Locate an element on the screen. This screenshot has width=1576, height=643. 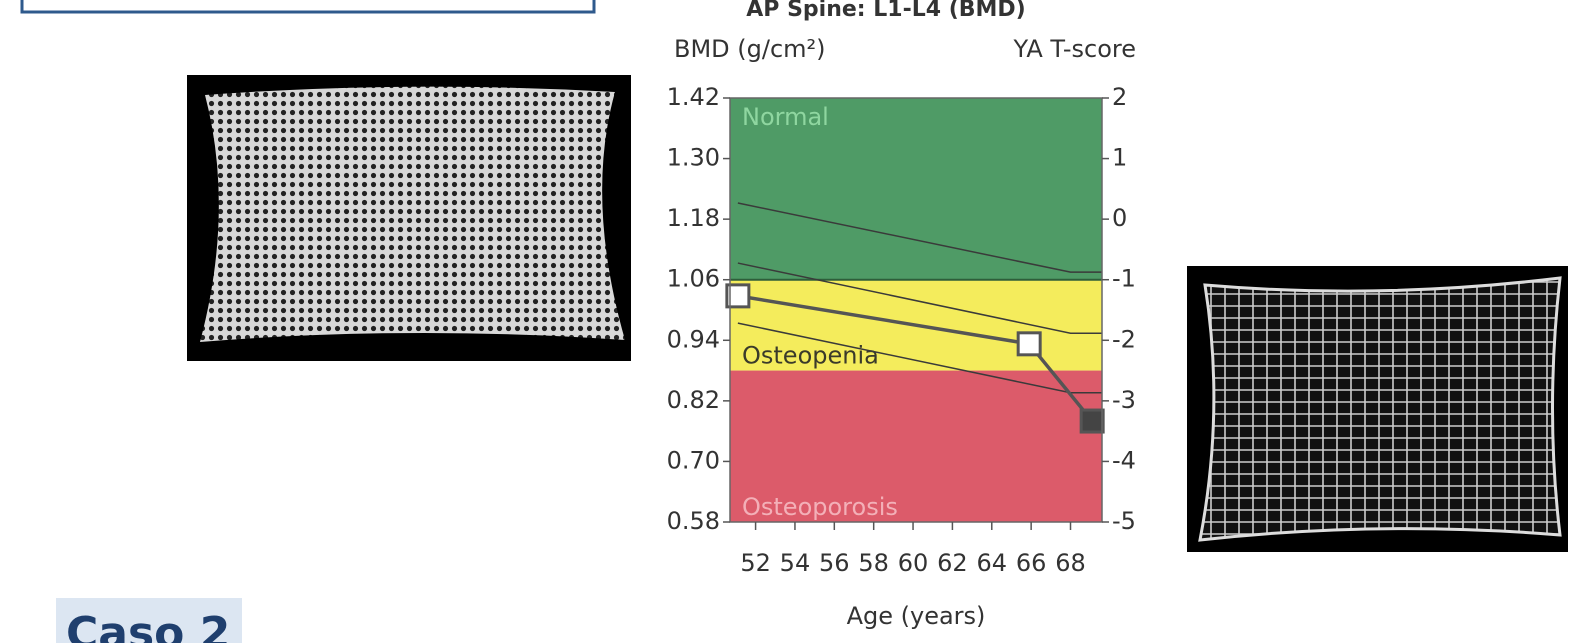
y-tick-label: 0.58 is located at coordinates (693, 521).